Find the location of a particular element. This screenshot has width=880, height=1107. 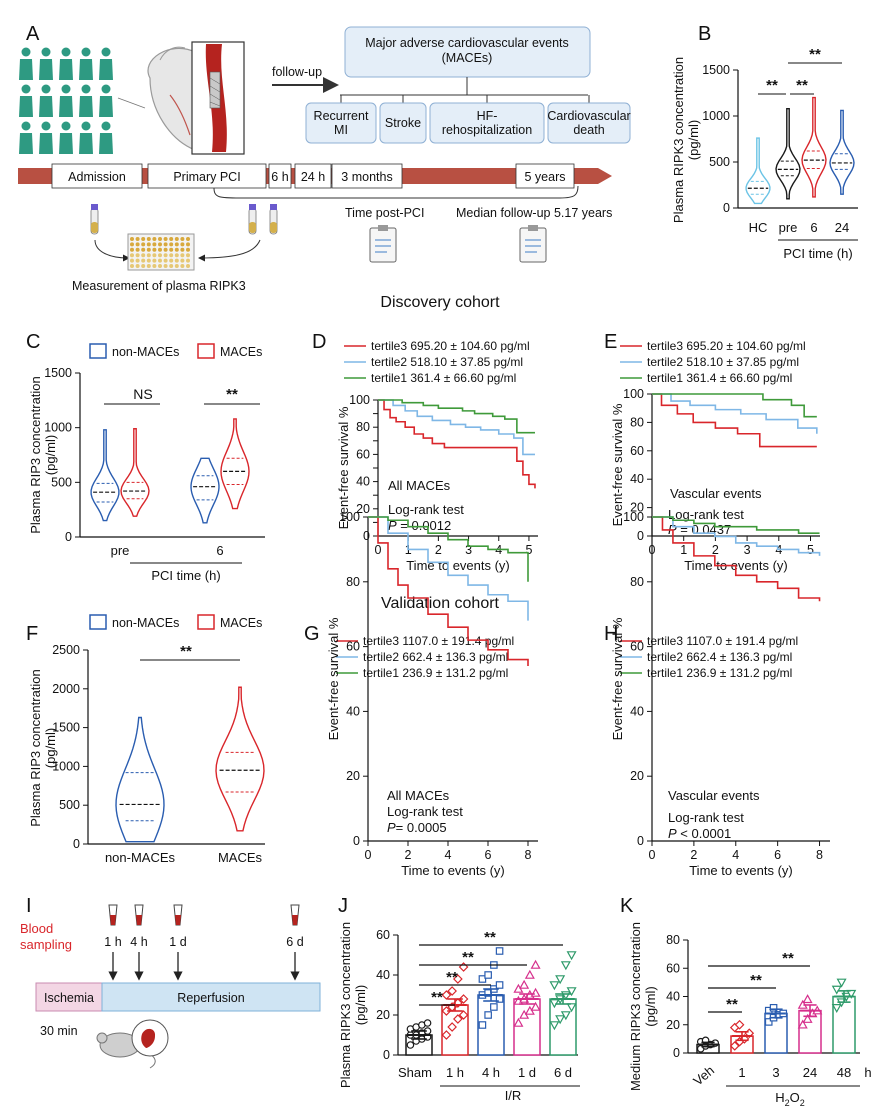

y-tick-label: 0 is located at coordinates (76, 844).